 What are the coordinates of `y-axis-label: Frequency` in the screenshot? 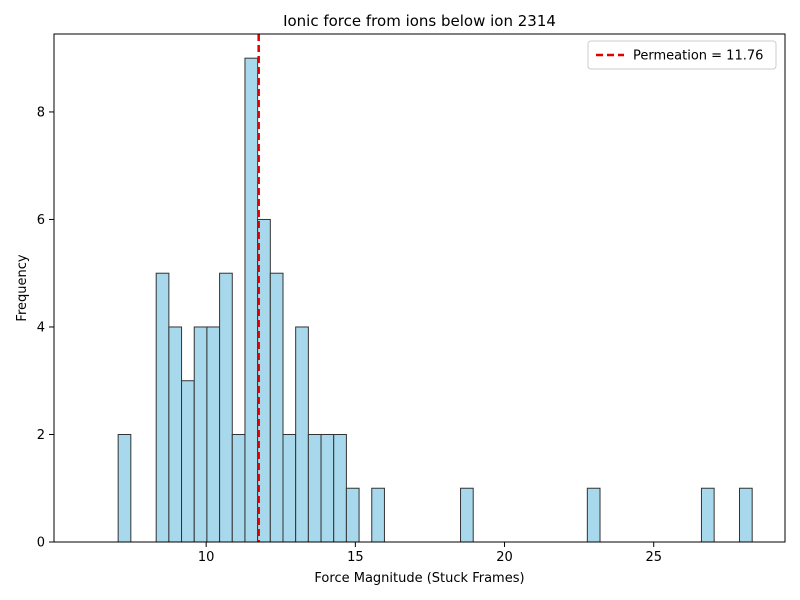 It's located at (22, 287).